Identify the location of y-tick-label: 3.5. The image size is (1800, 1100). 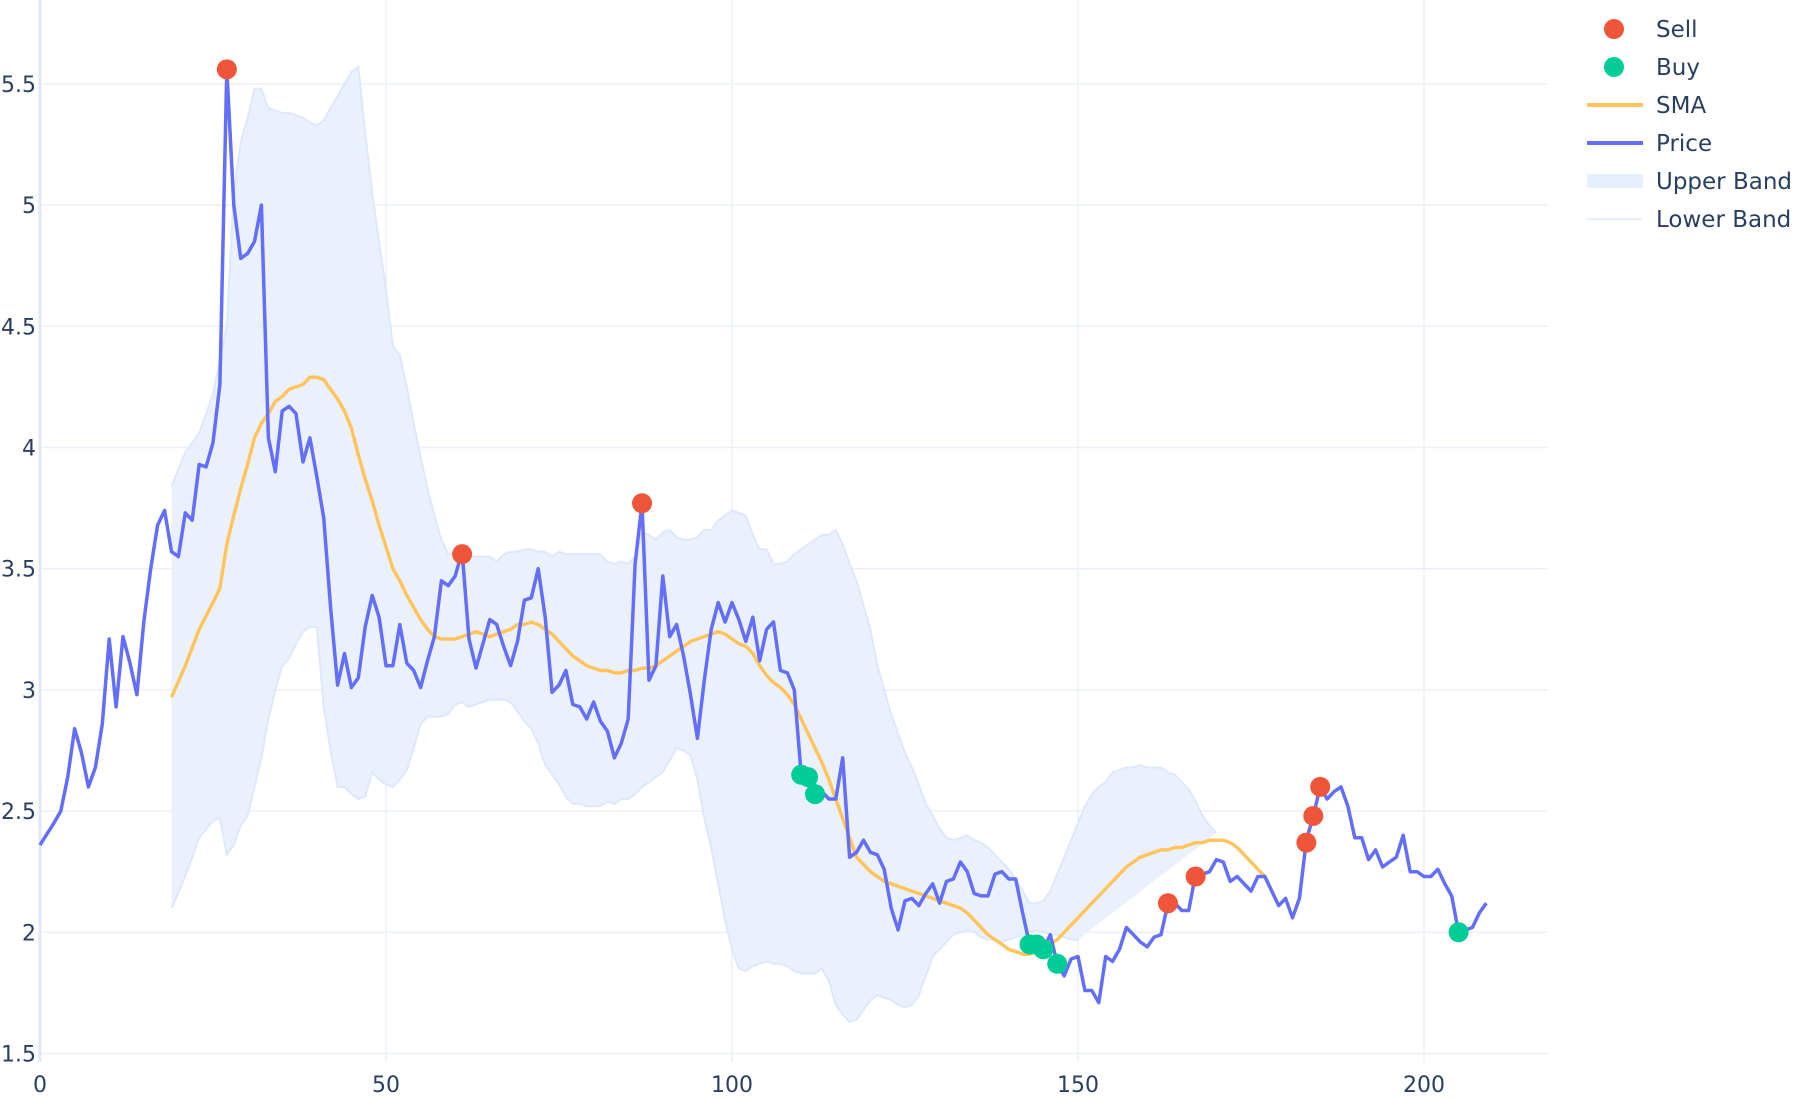
(18, 570).